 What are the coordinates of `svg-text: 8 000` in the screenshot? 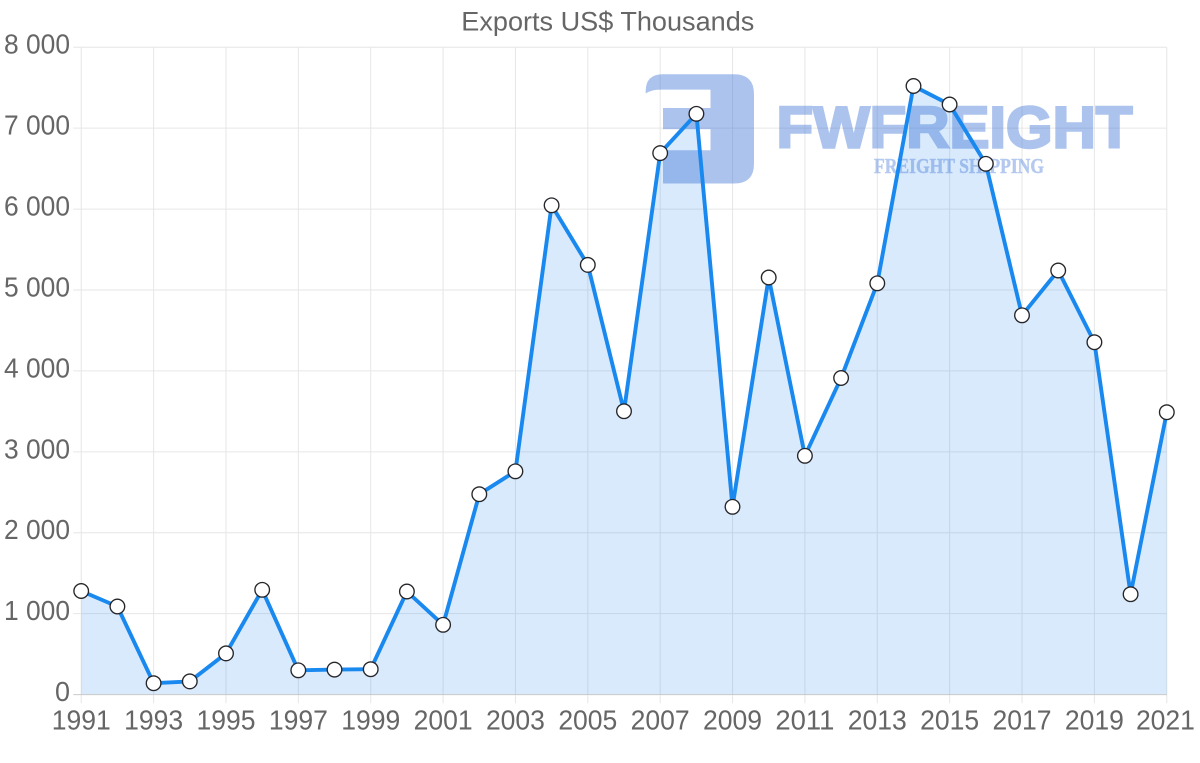 It's located at (37, 44).